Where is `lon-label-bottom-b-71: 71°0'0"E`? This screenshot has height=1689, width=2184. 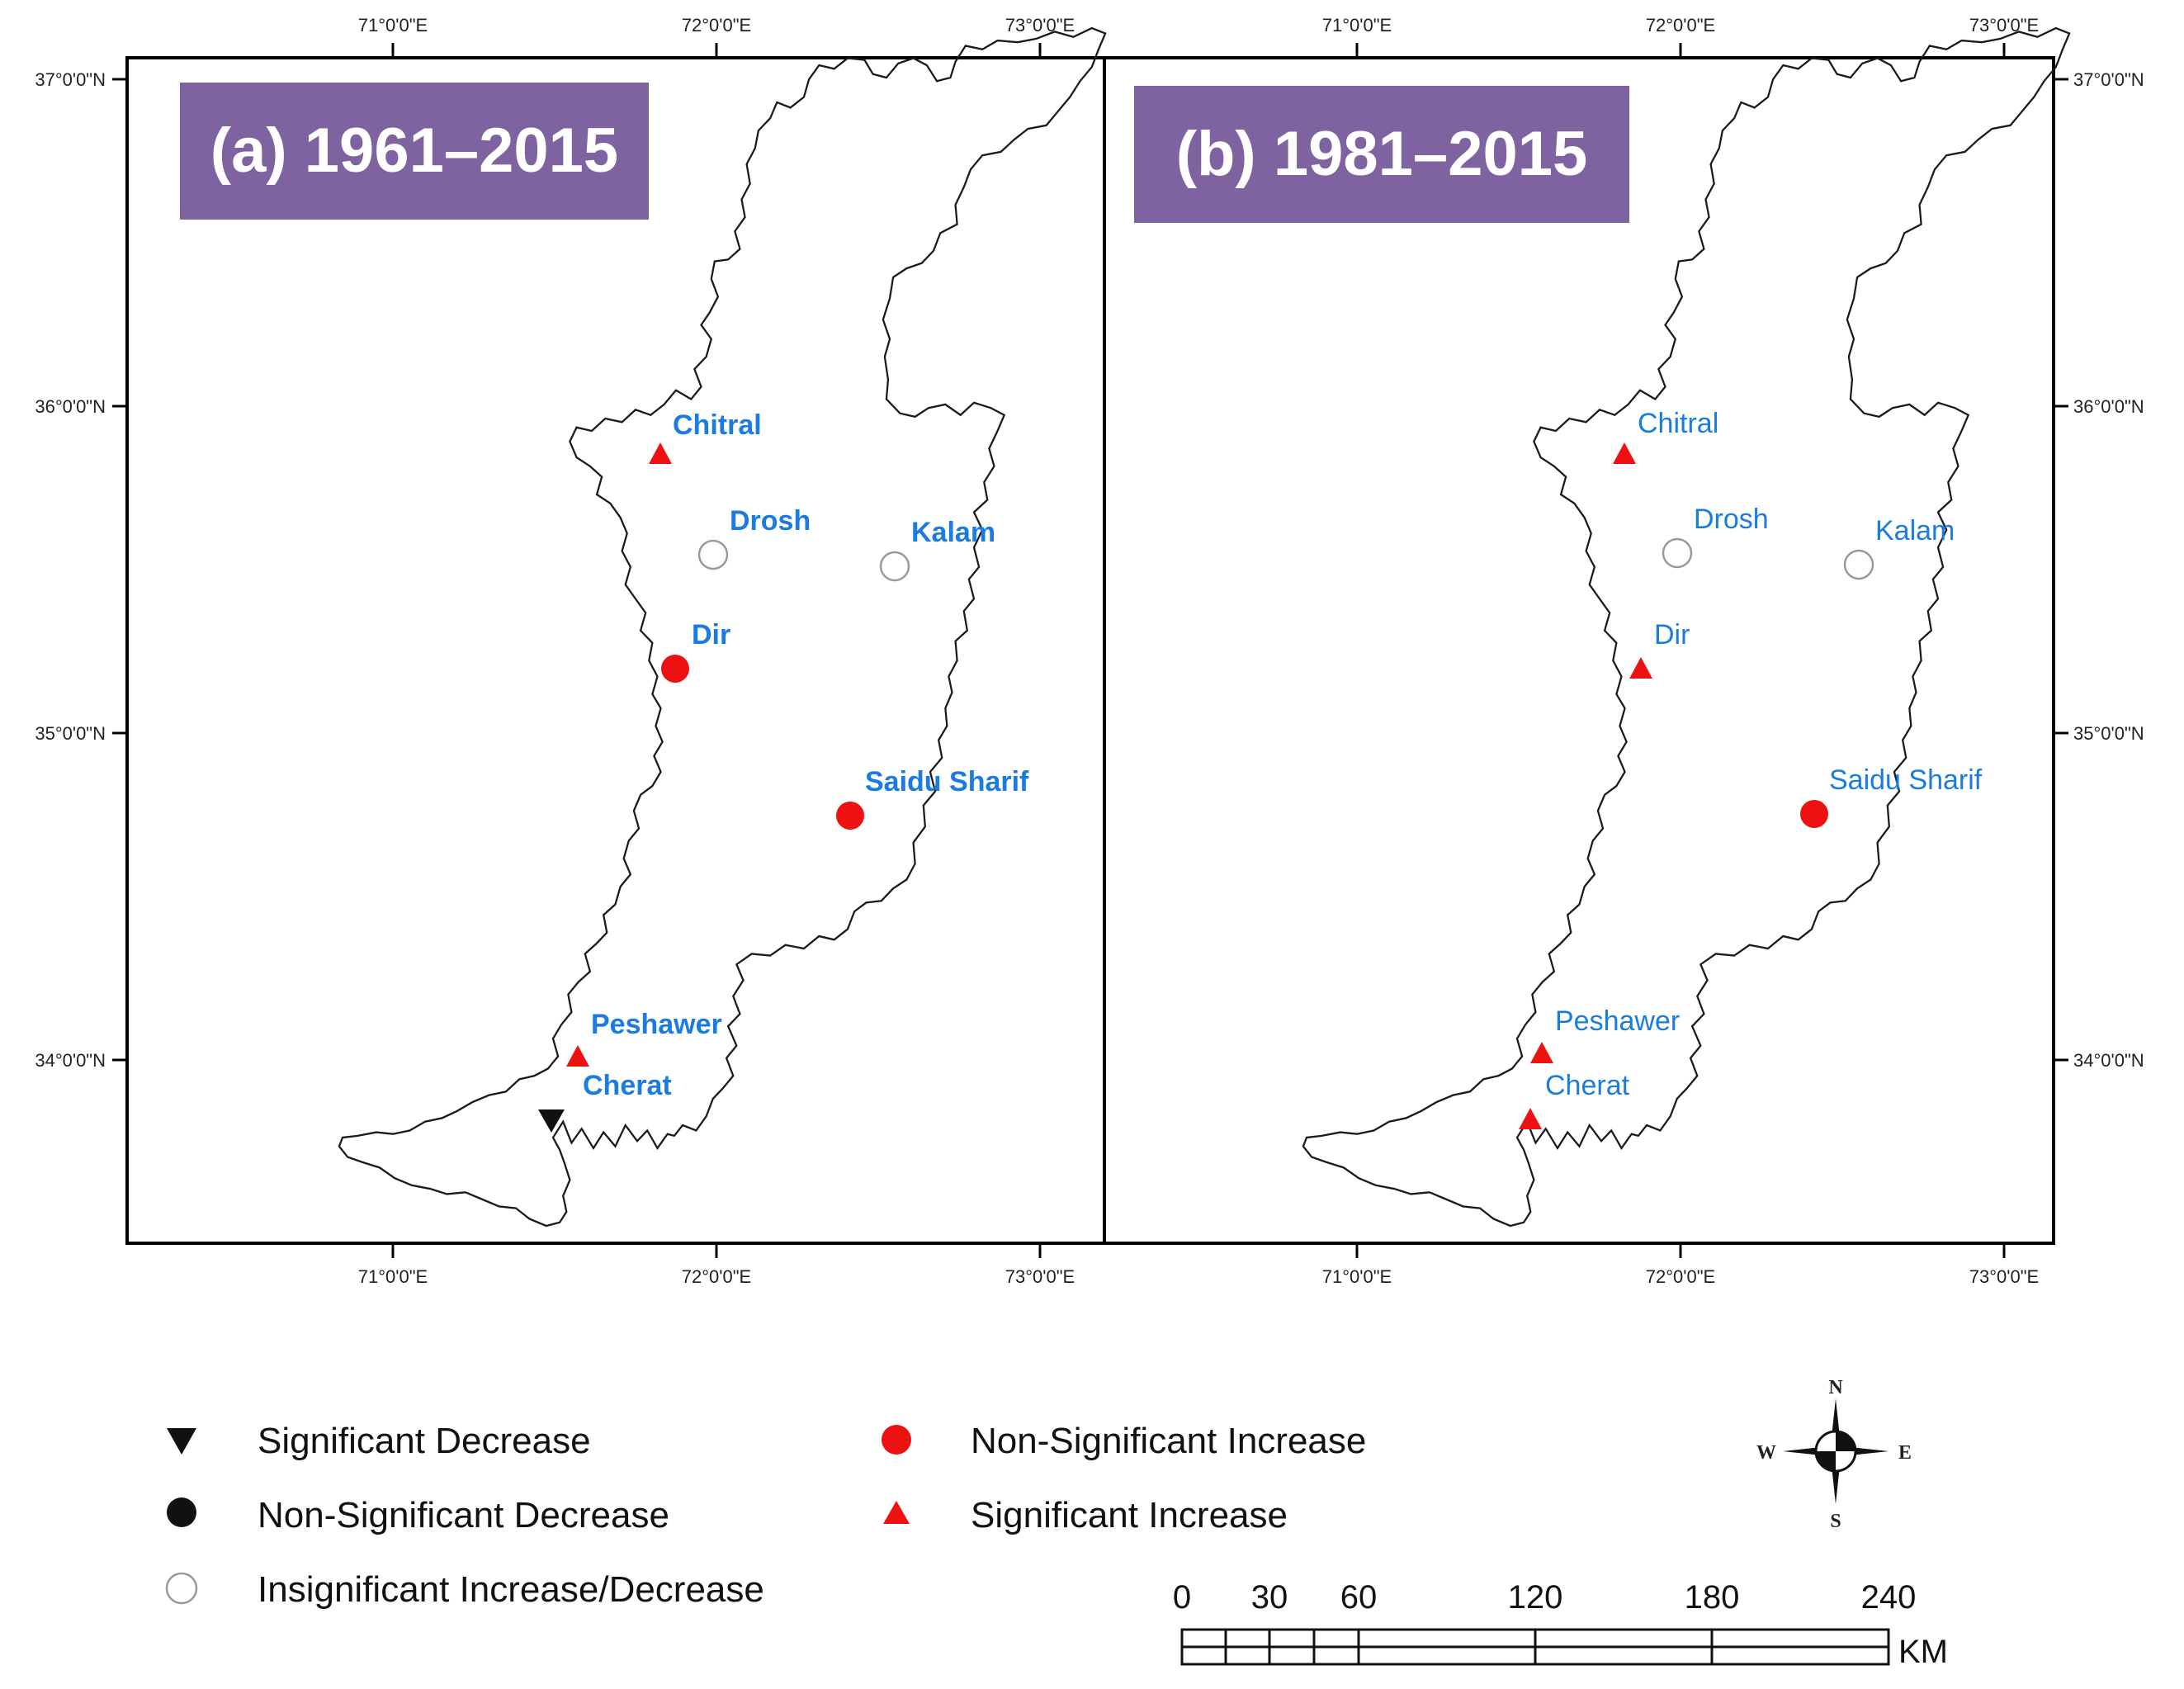
lon-label-bottom-b-71: 71°0'0"E is located at coordinates (1357, 1276).